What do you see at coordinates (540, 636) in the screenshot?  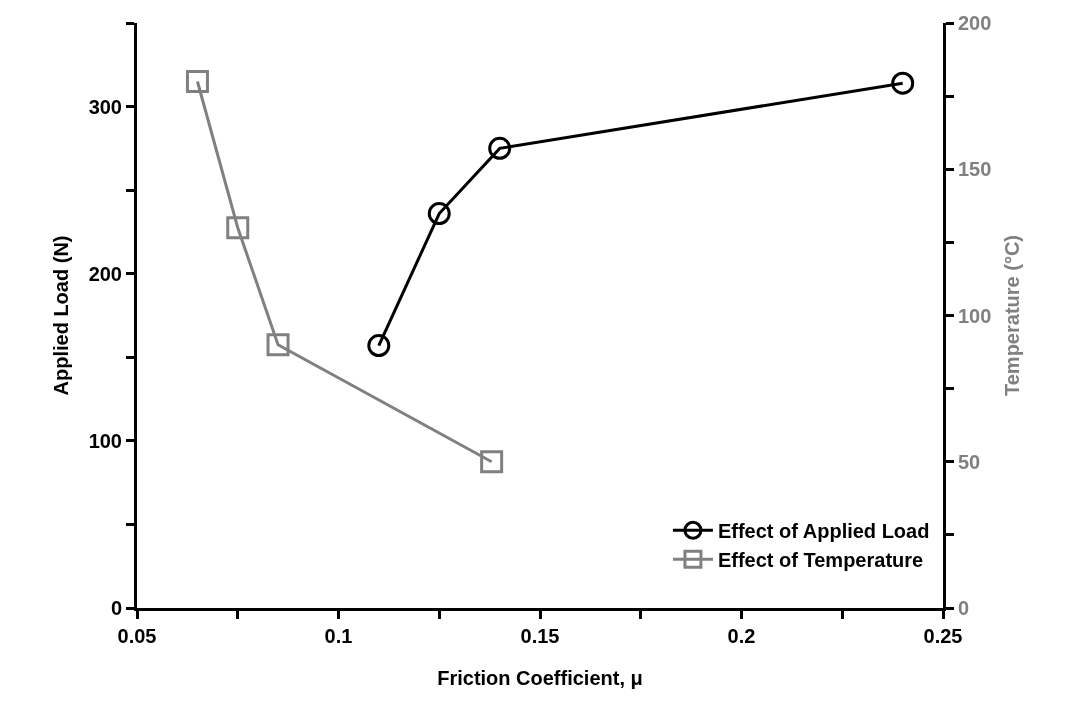 I see `x-tick-label: 0.15` at bounding box center [540, 636].